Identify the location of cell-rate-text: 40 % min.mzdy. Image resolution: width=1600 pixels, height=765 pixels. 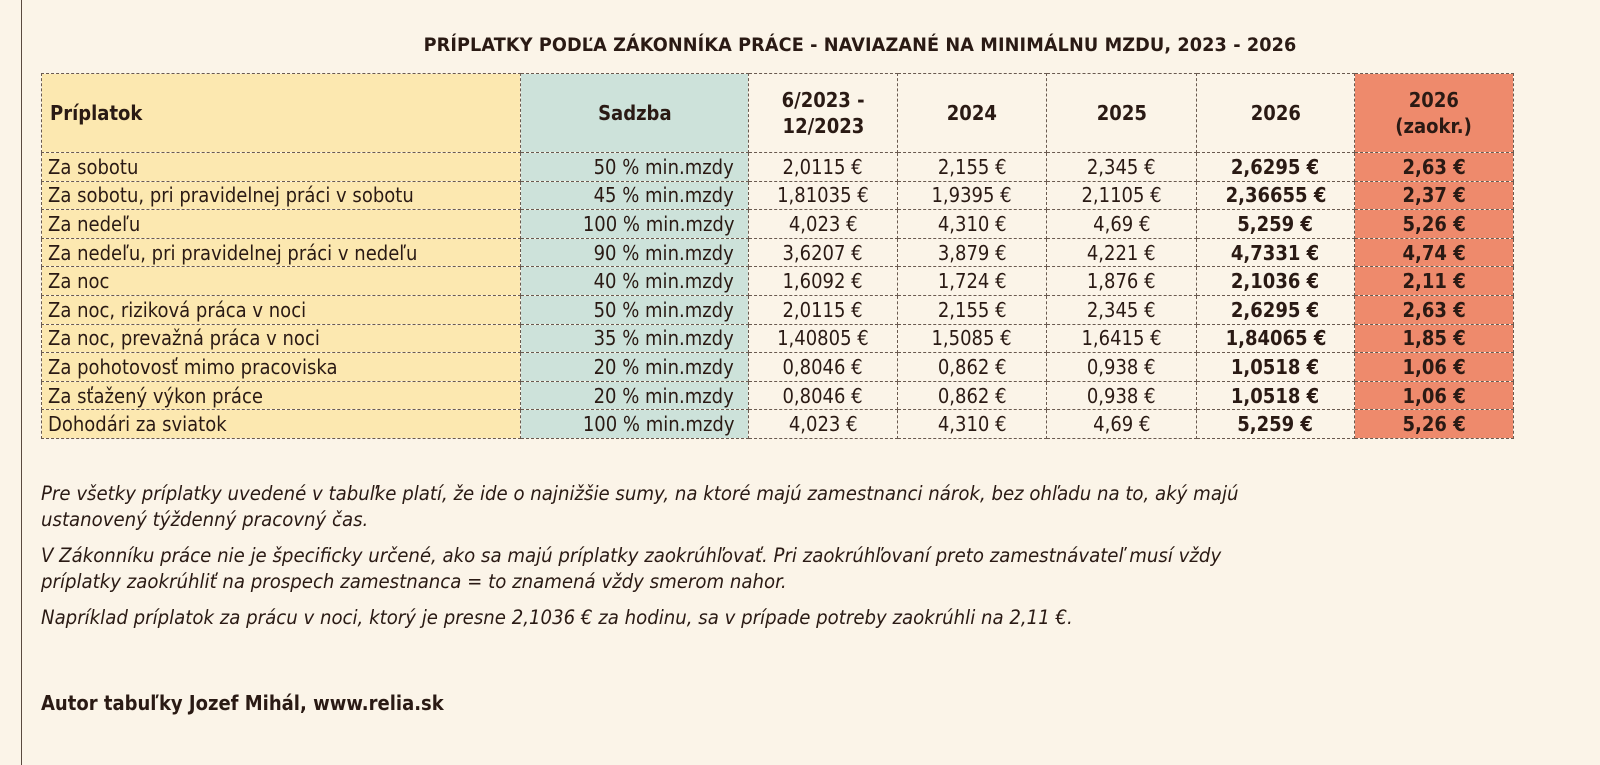
(663, 281).